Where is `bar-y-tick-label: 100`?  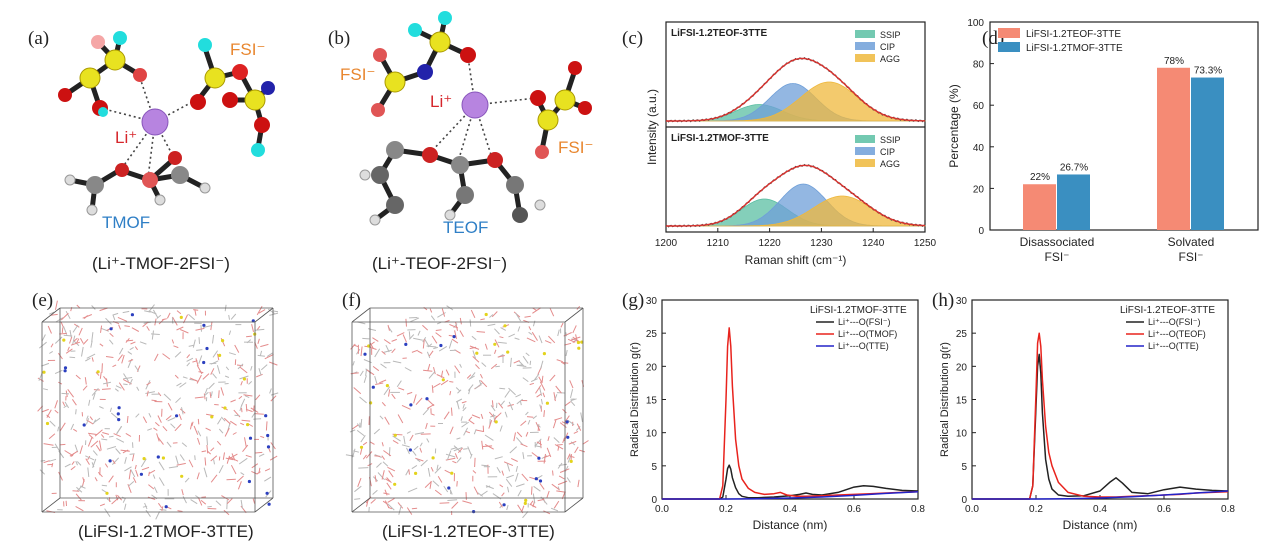
bar-y-tick-label: 100 is located at coordinates (975, 23).